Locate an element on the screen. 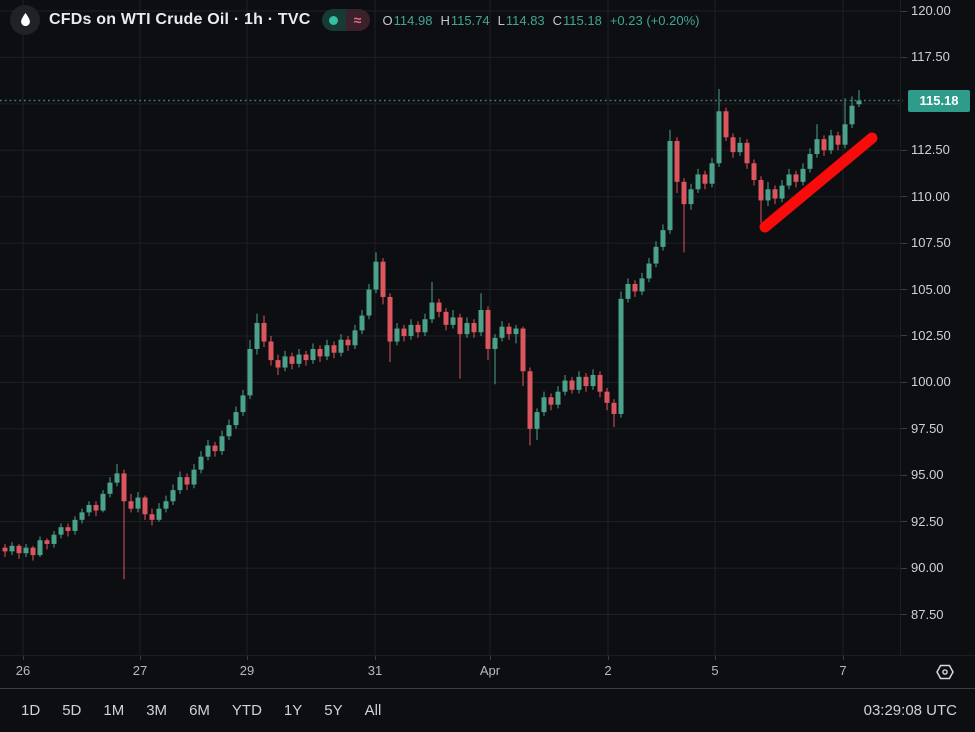 The image size is (975, 732). price-tick-label: 110.00 is located at coordinates (930, 196).